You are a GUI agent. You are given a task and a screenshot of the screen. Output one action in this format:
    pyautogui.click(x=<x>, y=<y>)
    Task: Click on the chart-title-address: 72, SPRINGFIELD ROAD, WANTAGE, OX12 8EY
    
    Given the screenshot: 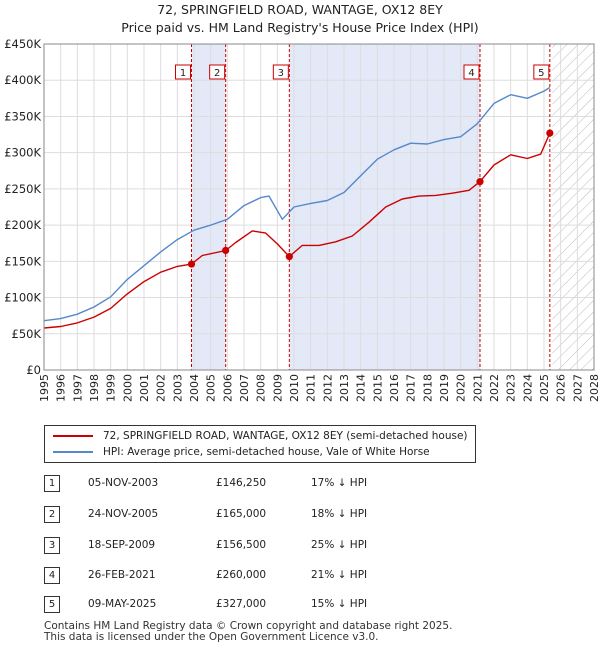 What is the action you would take?
    pyautogui.click(x=300, y=9)
    